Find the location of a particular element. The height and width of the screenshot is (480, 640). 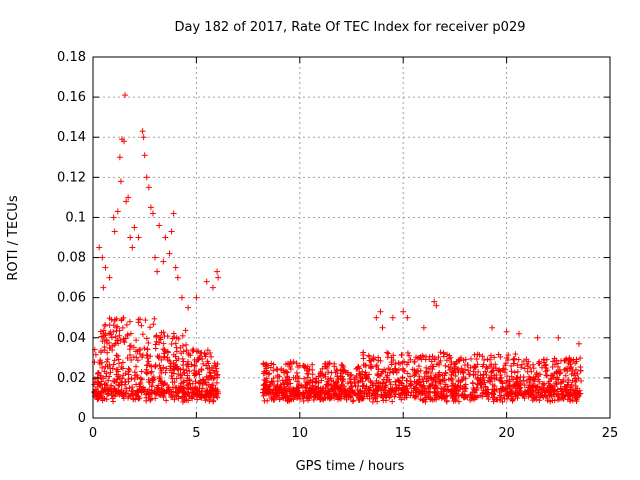

y-tick-label: 0.06 is located at coordinates (71, 298).